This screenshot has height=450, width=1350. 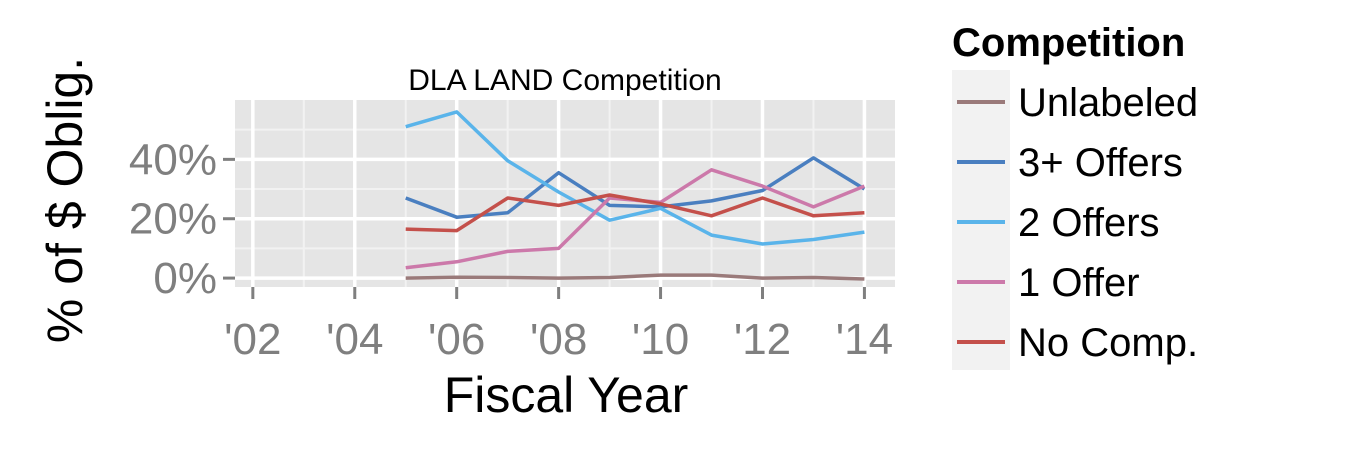 What do you see at coordinates (1108, 343) in the screenshot?
I see `legend-label-no-comp: No Comp.` at bounding box center [1108, 343].